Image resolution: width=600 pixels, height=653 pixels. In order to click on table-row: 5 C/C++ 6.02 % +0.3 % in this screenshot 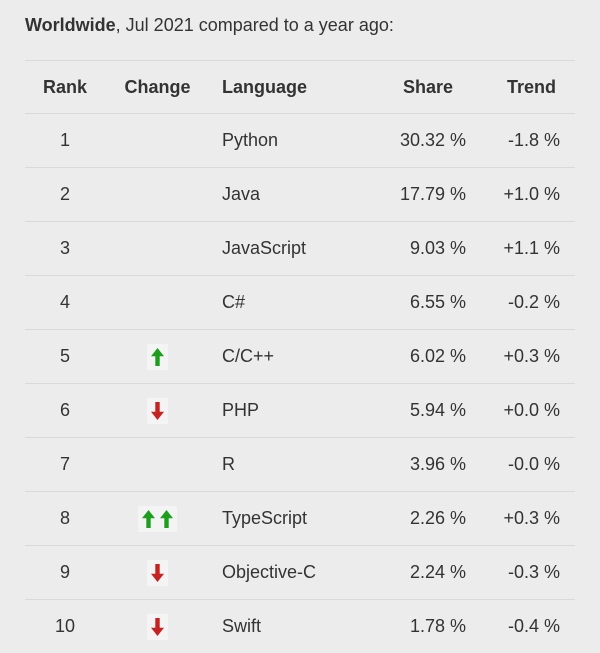, I will do `click(300, 356)`.